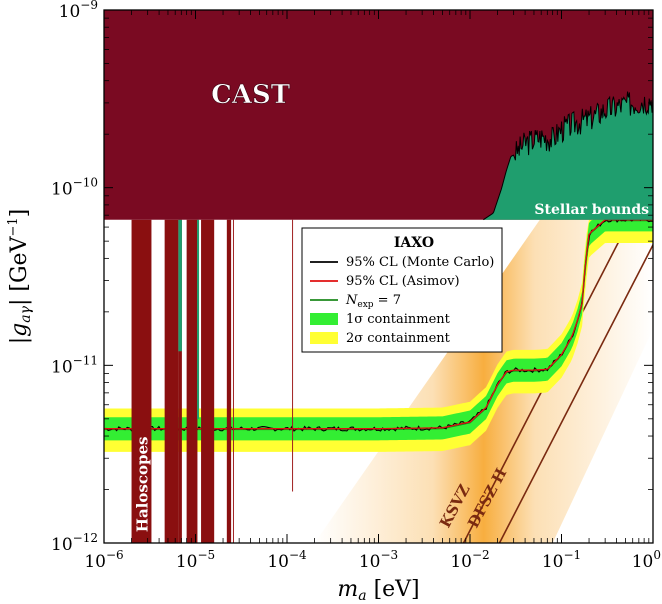 This screenshot has width=662, height=604. Describe the element at coordinates (378, 560) in the screenshot. I see `x-tick-label: 10⁻³` at that location.